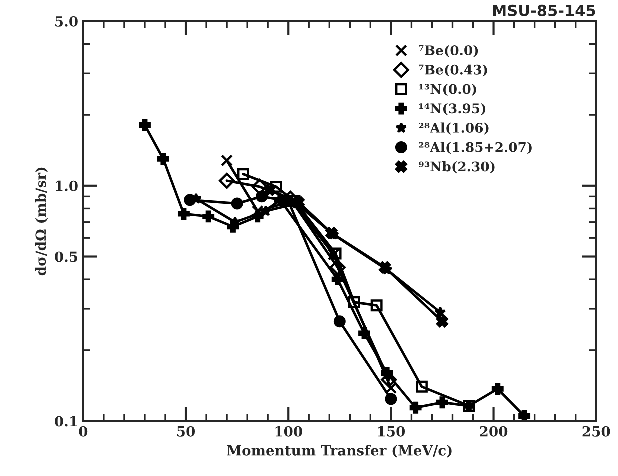 The width and height of the screenshot is (618, 476). What do you see at coordinates (392, 431) in the screenshot?
I see `x-tick-label: 150` at bounding box center [392, 431].